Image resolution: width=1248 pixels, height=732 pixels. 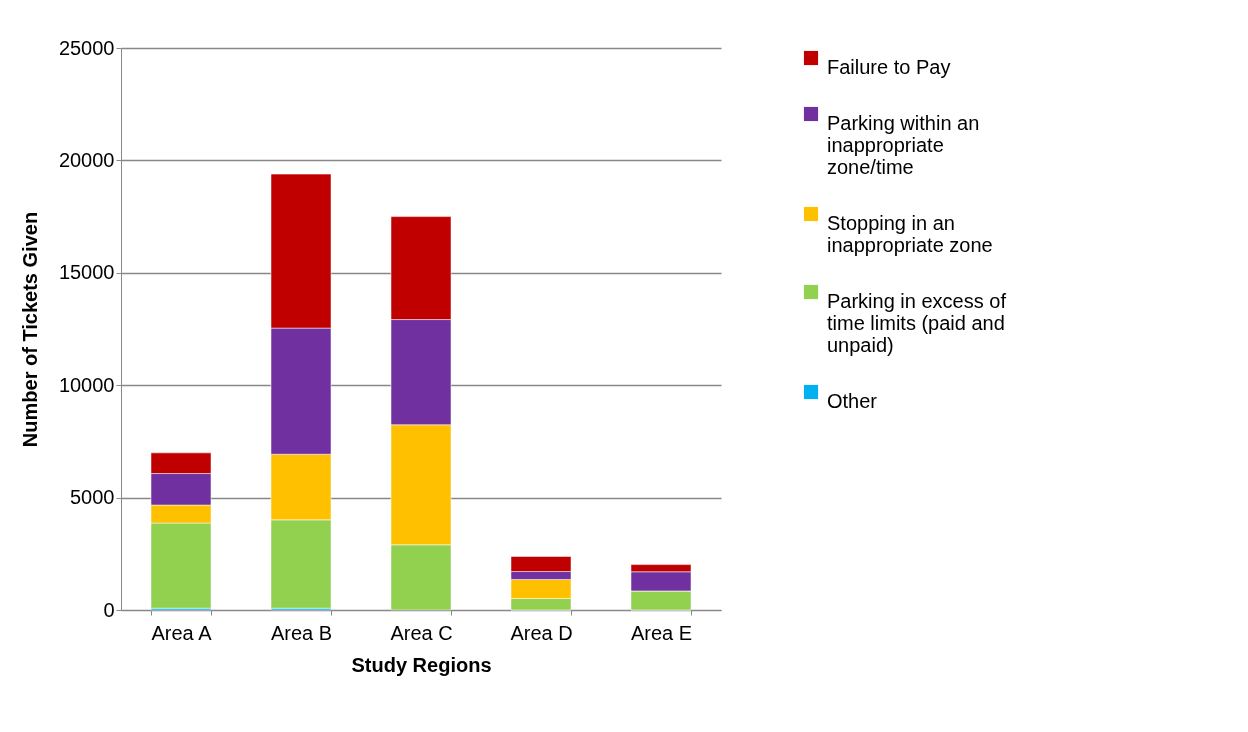 What do you see at coordinates (29, 329) in the screenshot?
I see `y-axis-title: Number of Tickets Given` at bounding box center [29, 329].